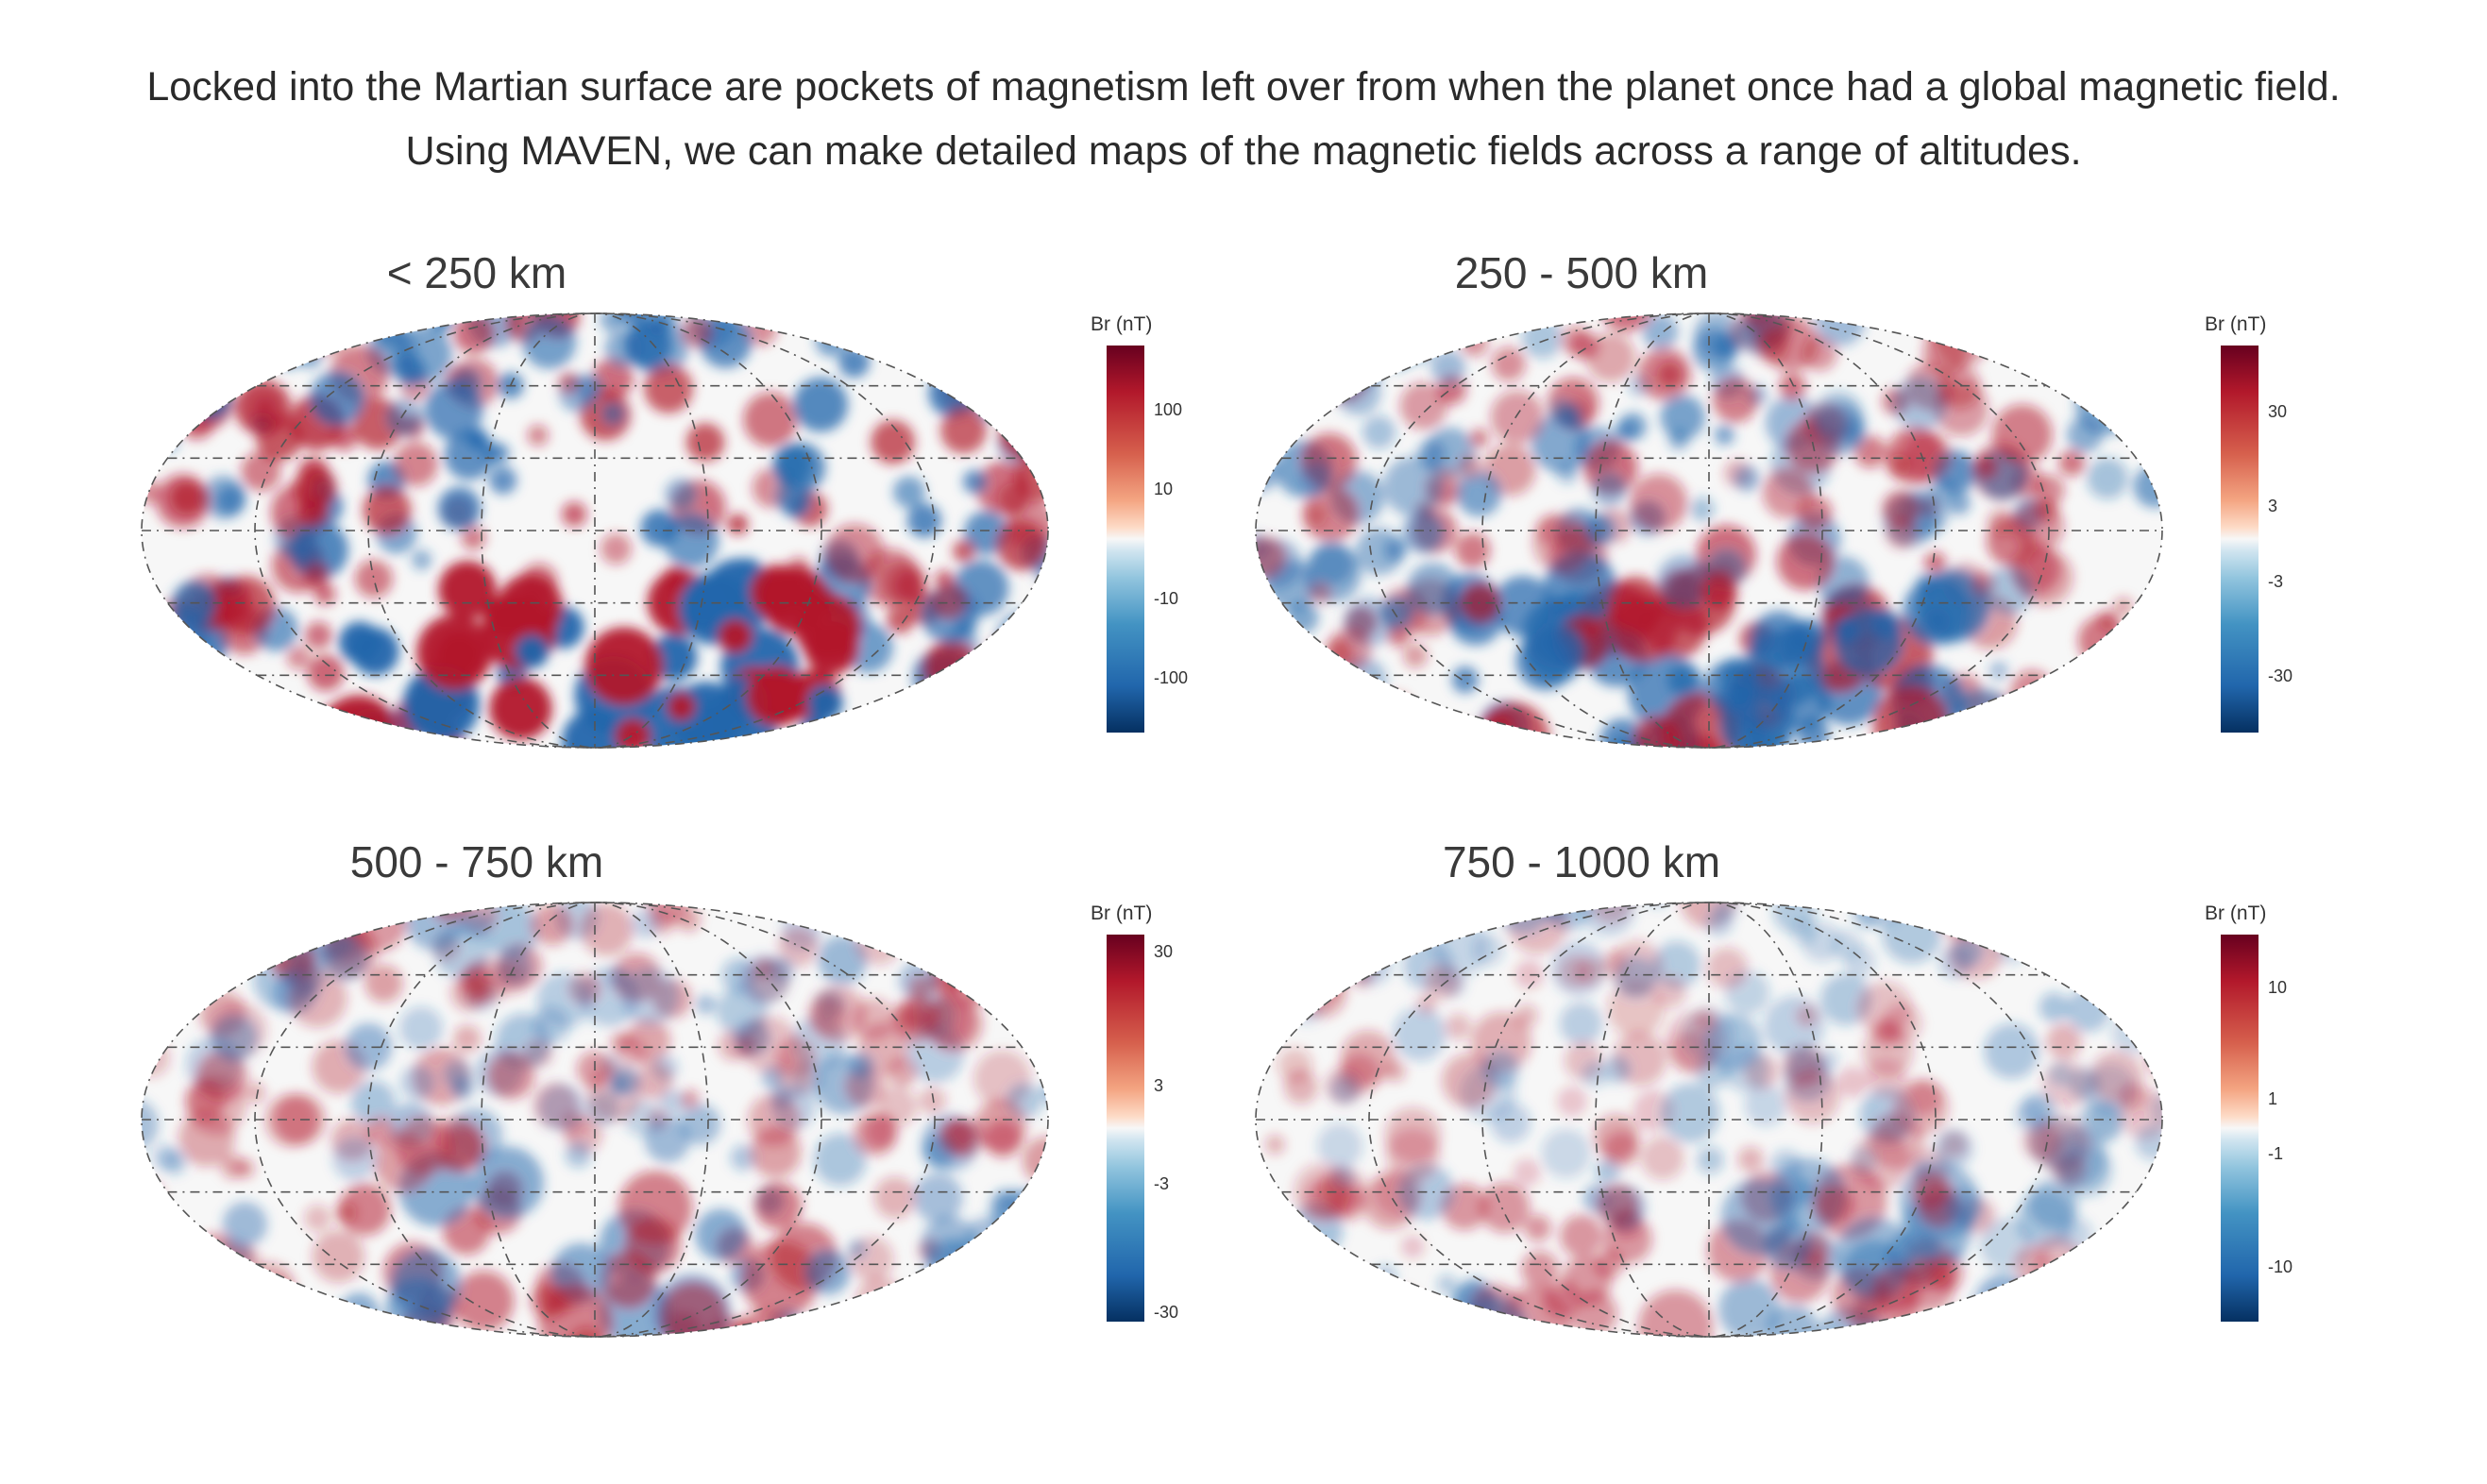 The height and width of the screenshot is (1484, 2487). Describe the element at coordinates (476, 272) in the screenshot. I see `panel-title: < 250 km` at that location.